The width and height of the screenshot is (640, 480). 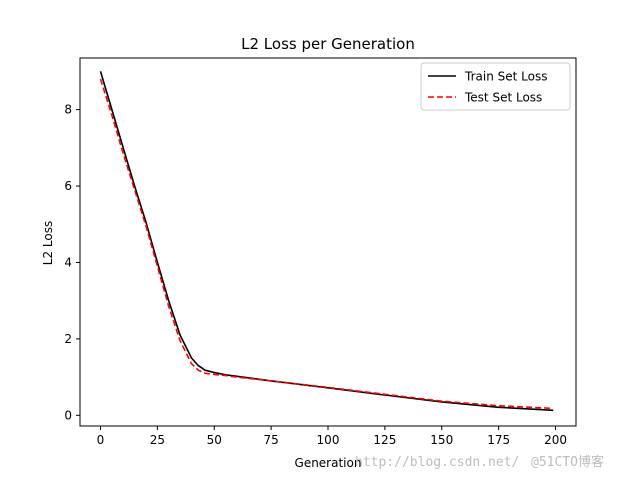 I want to click on y-axis-label: L2 Loss, so click(x=48, y=243).